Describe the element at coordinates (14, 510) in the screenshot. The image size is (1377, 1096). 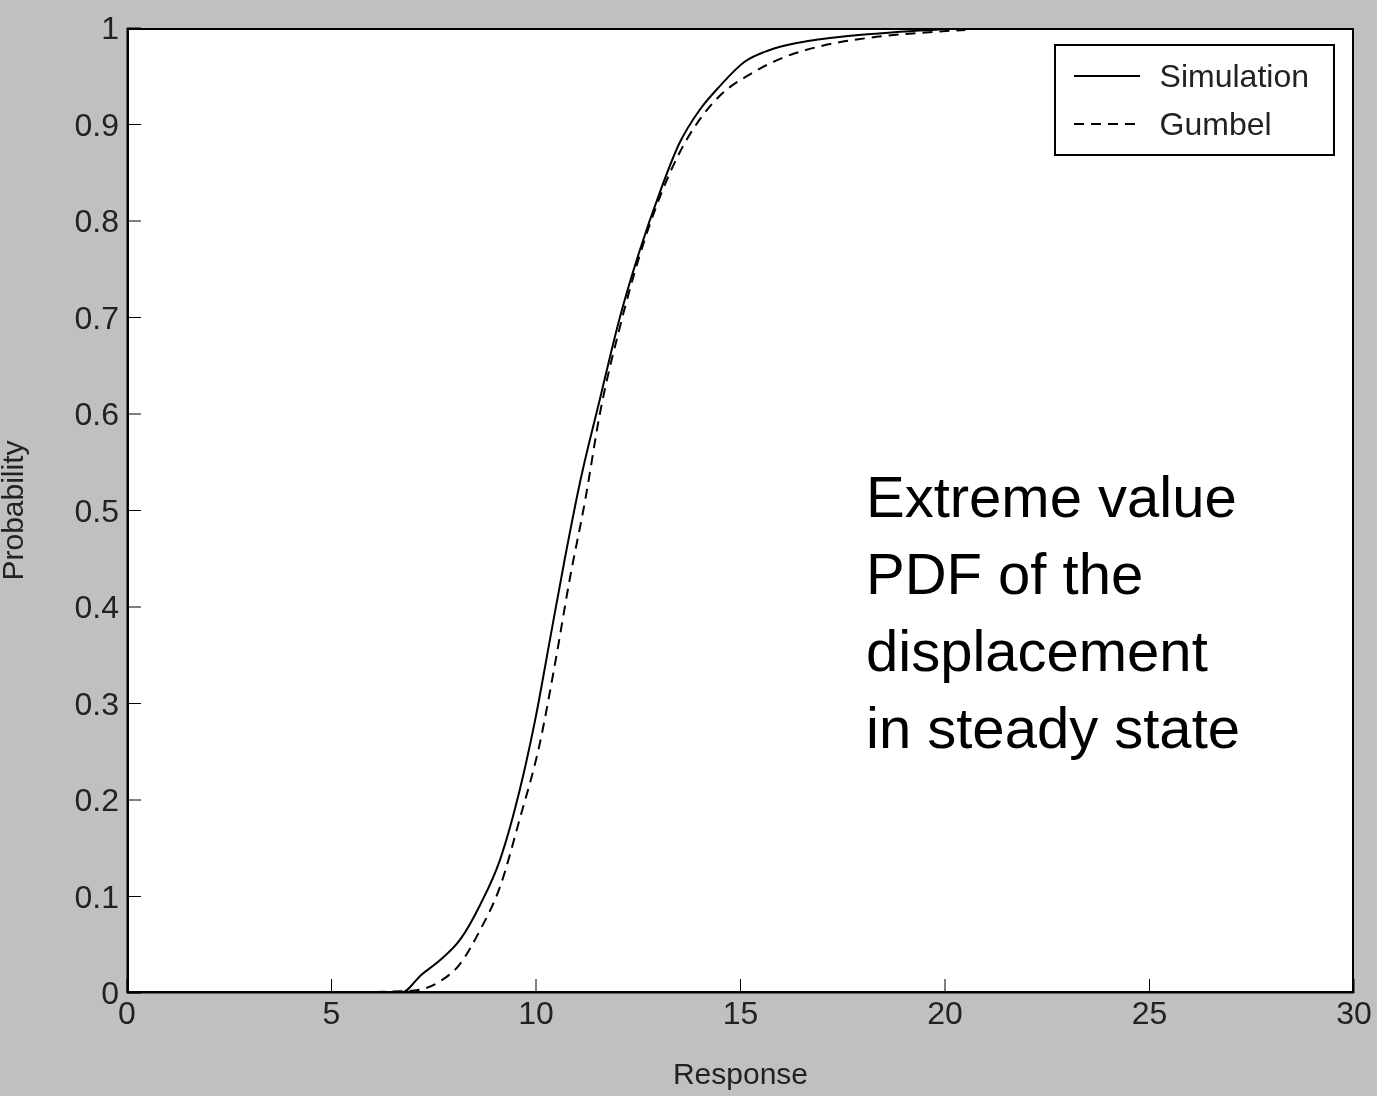
I see `y-axis-title: Probability` at that location.